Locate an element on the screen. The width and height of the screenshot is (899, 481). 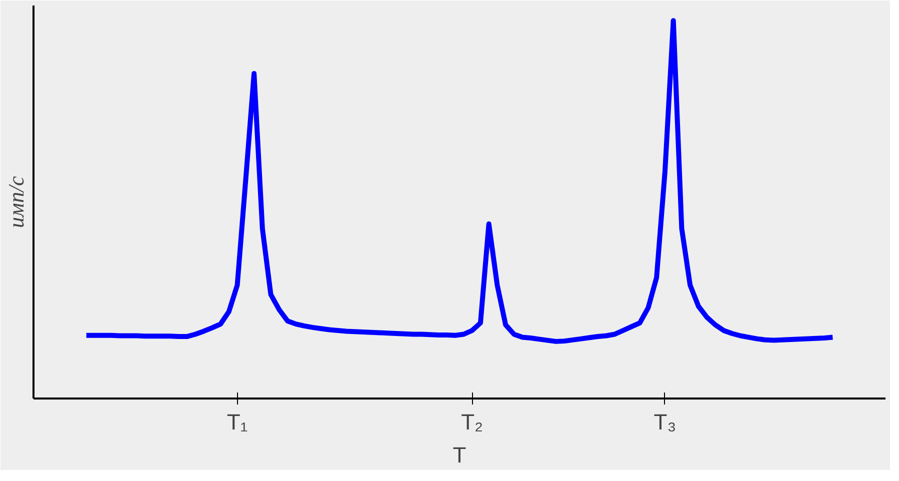
y-axis-title: имп/с is located at coordinates (16, 202).